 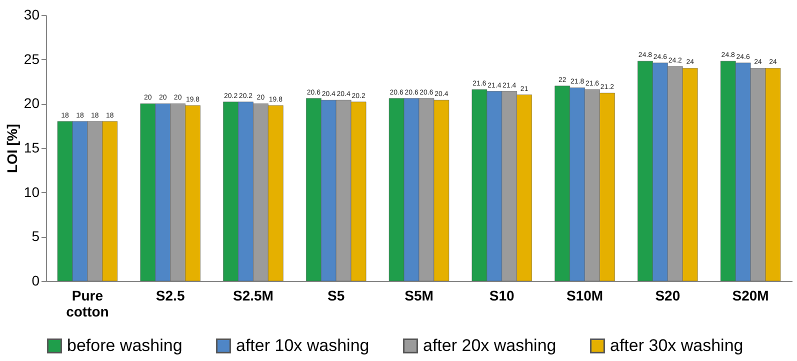 What do you see at coordinates (303, 345) in the screenshot?
I see `legend-label: after 10x washing` at bounding box center [303, 345].